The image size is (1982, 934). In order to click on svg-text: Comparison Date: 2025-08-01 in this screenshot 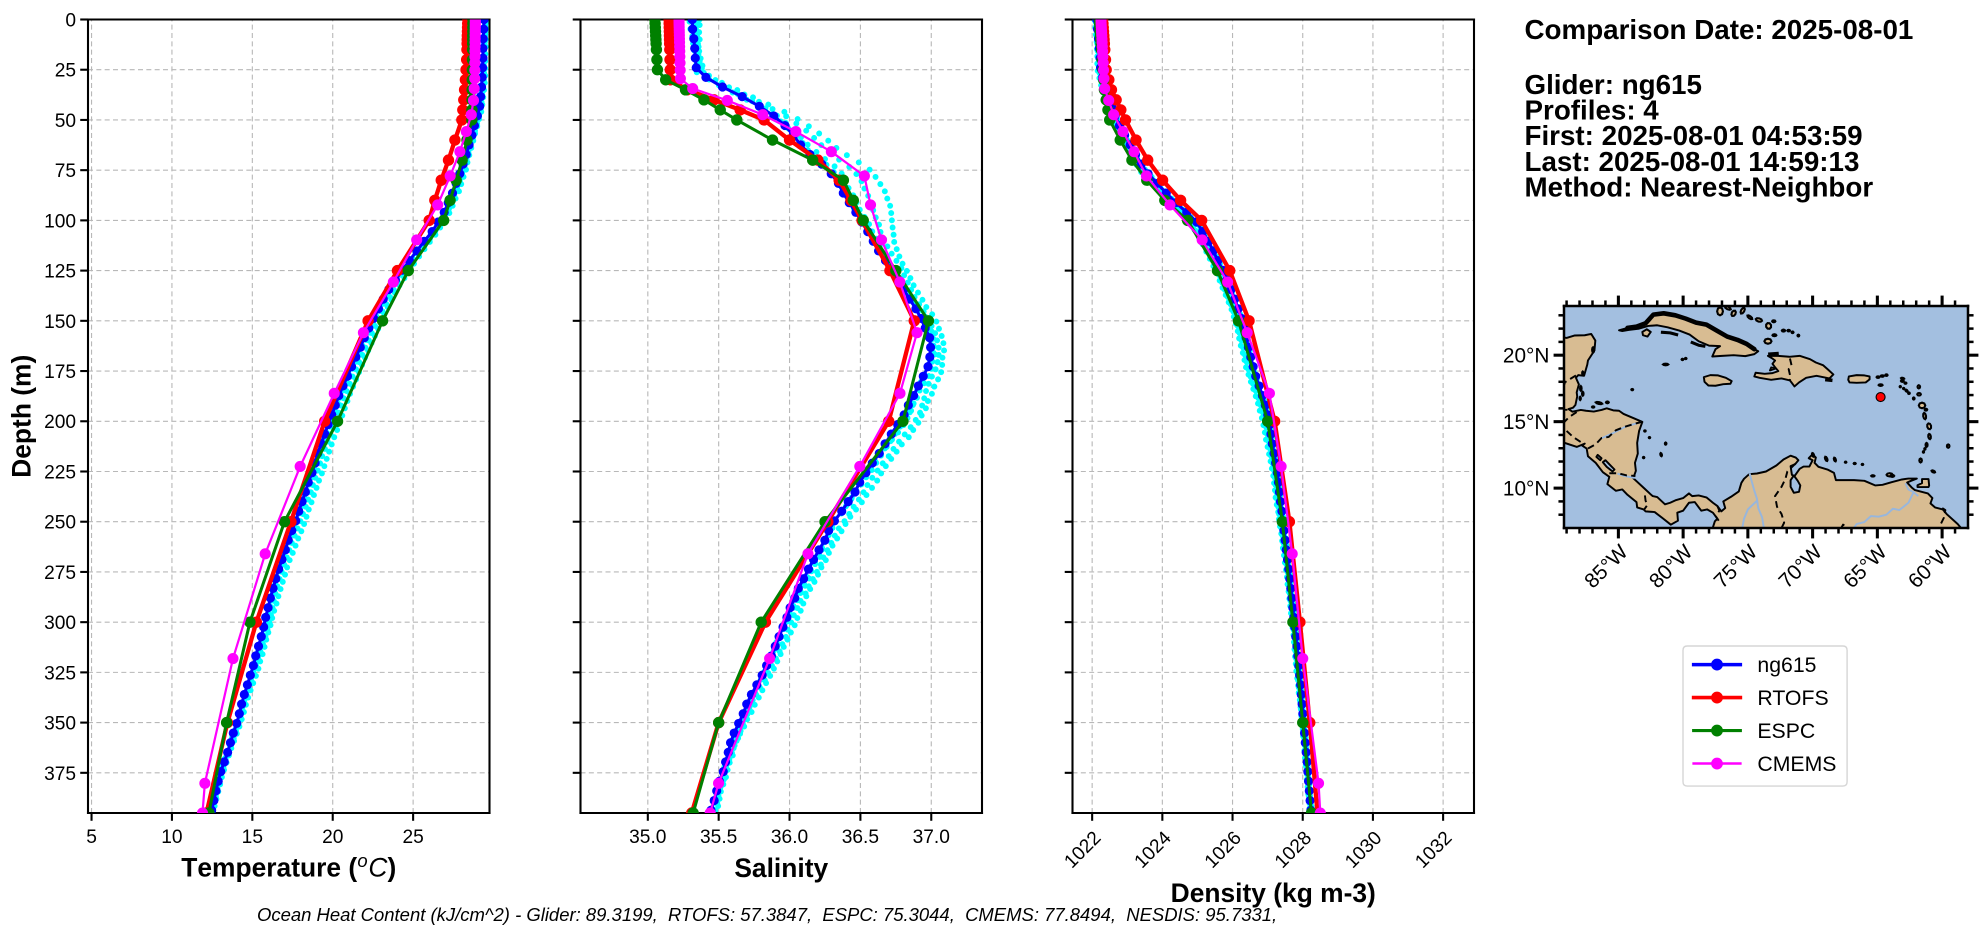, I will do `click(1719, 29)`.